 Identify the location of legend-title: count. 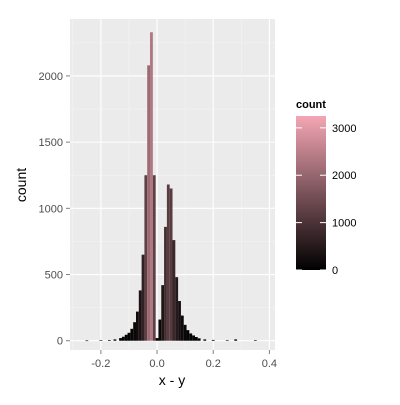
(311, 105).